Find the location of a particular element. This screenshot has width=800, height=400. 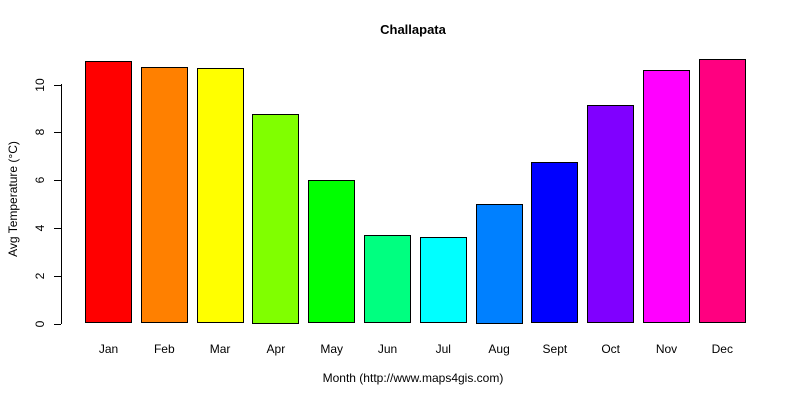

bar-aug is located at coordinates (499, 264).